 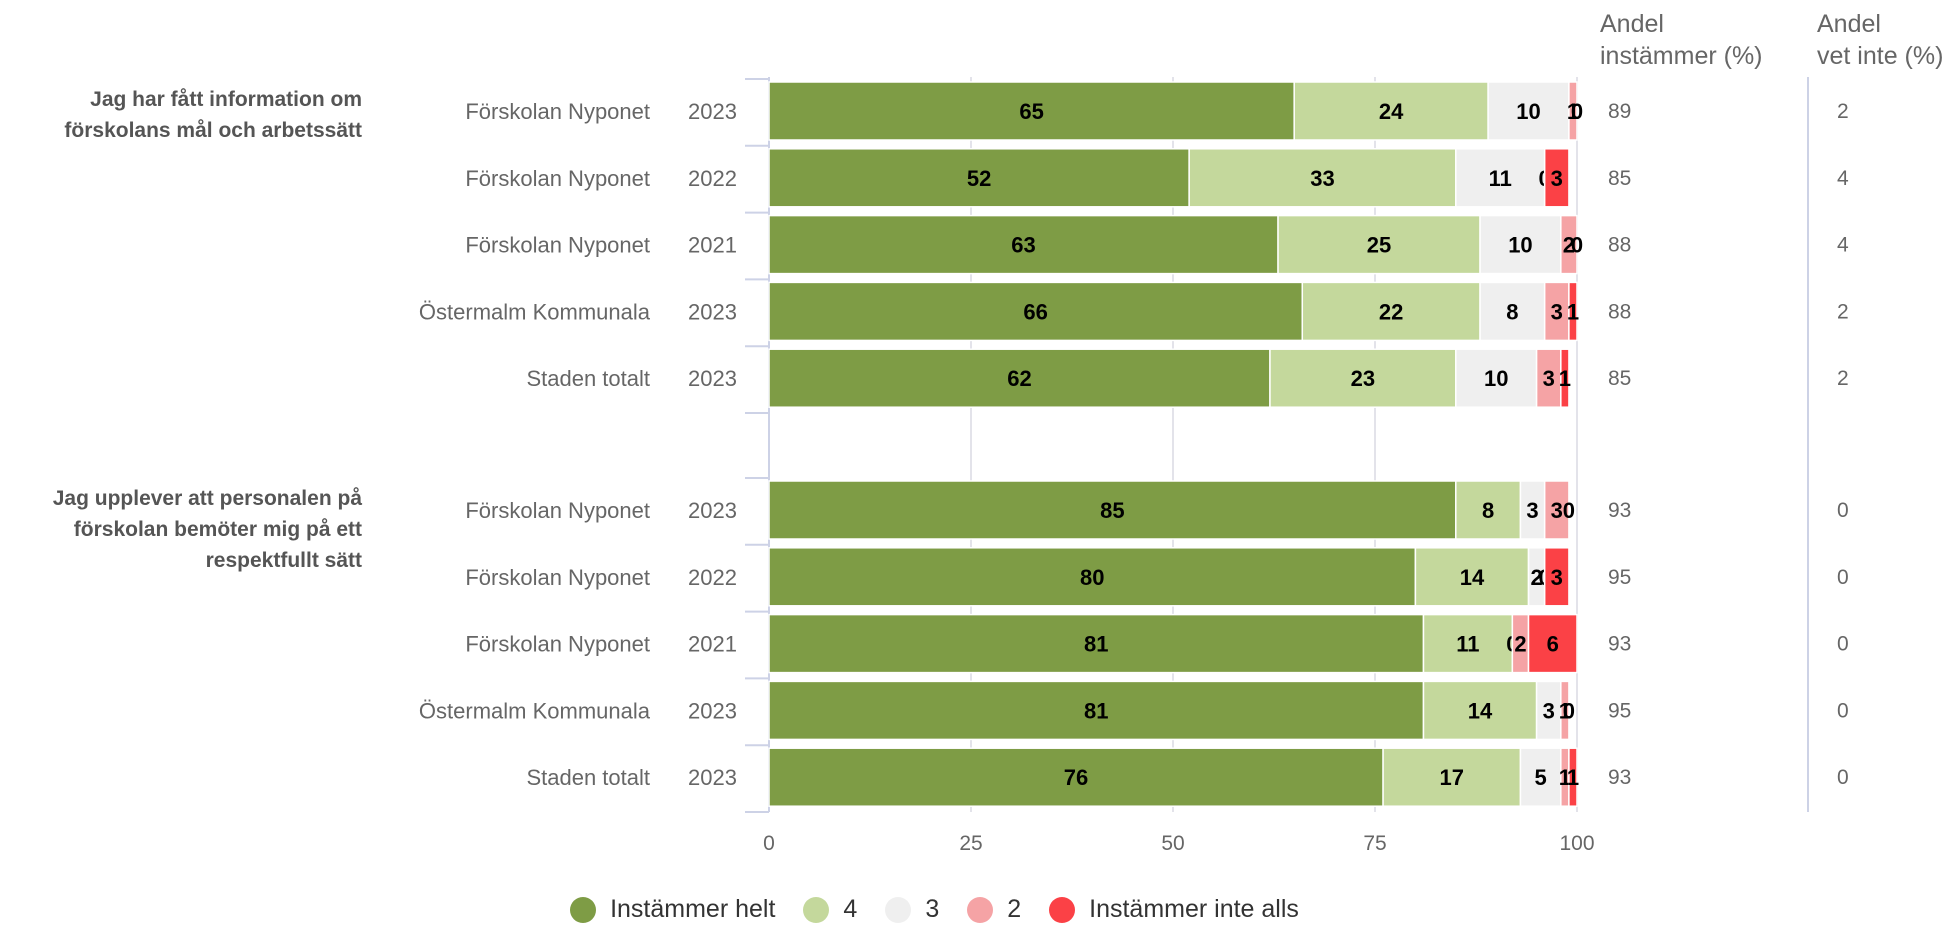 I want to click on data-label-group2-forskolan-nyponet-2022-4: 14, so click(x=1472, y=577).